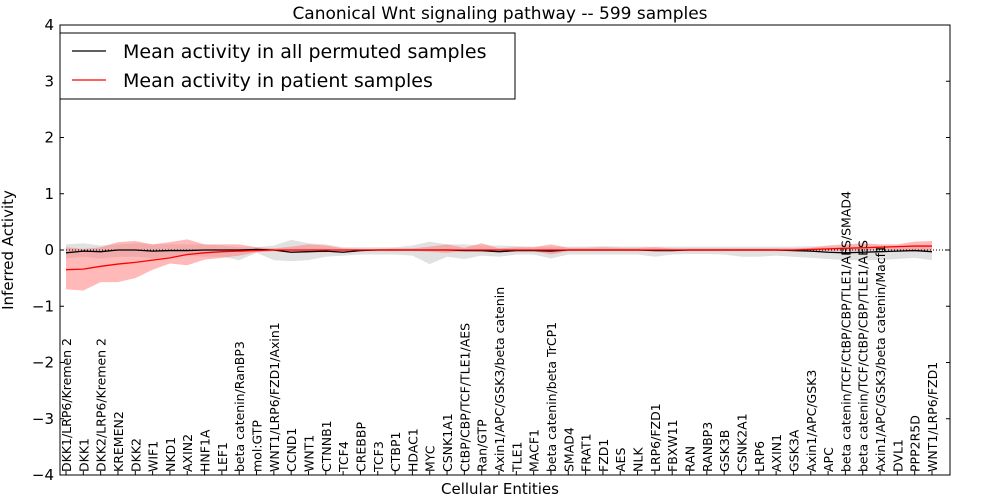 Image resolution: width=1000 pixels, height=500 pixels. What do you see at coordinates (326, 446) in the screenshot?
I see `x-tick-label: CTNNB1` at bounding box center [326, 446].